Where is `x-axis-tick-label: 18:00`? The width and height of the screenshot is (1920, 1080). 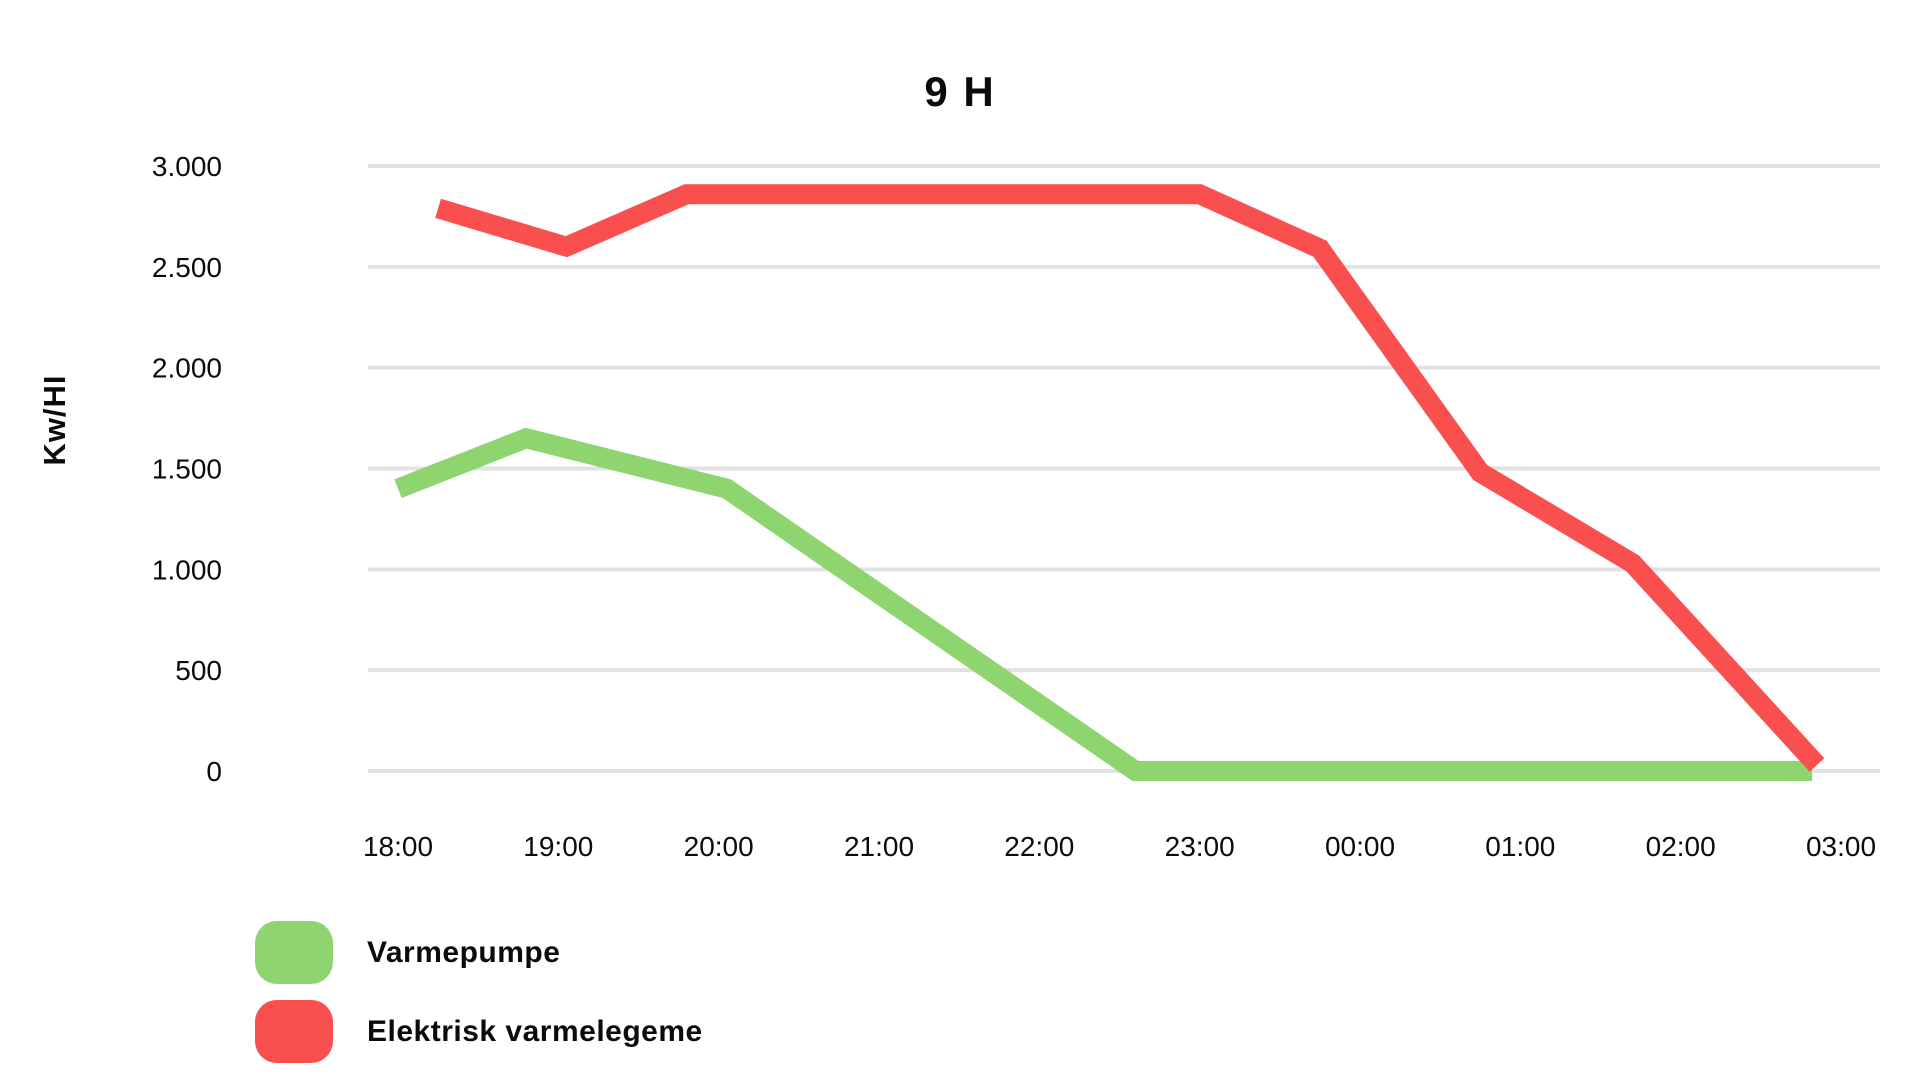
x-axis-tick-label: 18:00 is located at coordinates (398, 846).